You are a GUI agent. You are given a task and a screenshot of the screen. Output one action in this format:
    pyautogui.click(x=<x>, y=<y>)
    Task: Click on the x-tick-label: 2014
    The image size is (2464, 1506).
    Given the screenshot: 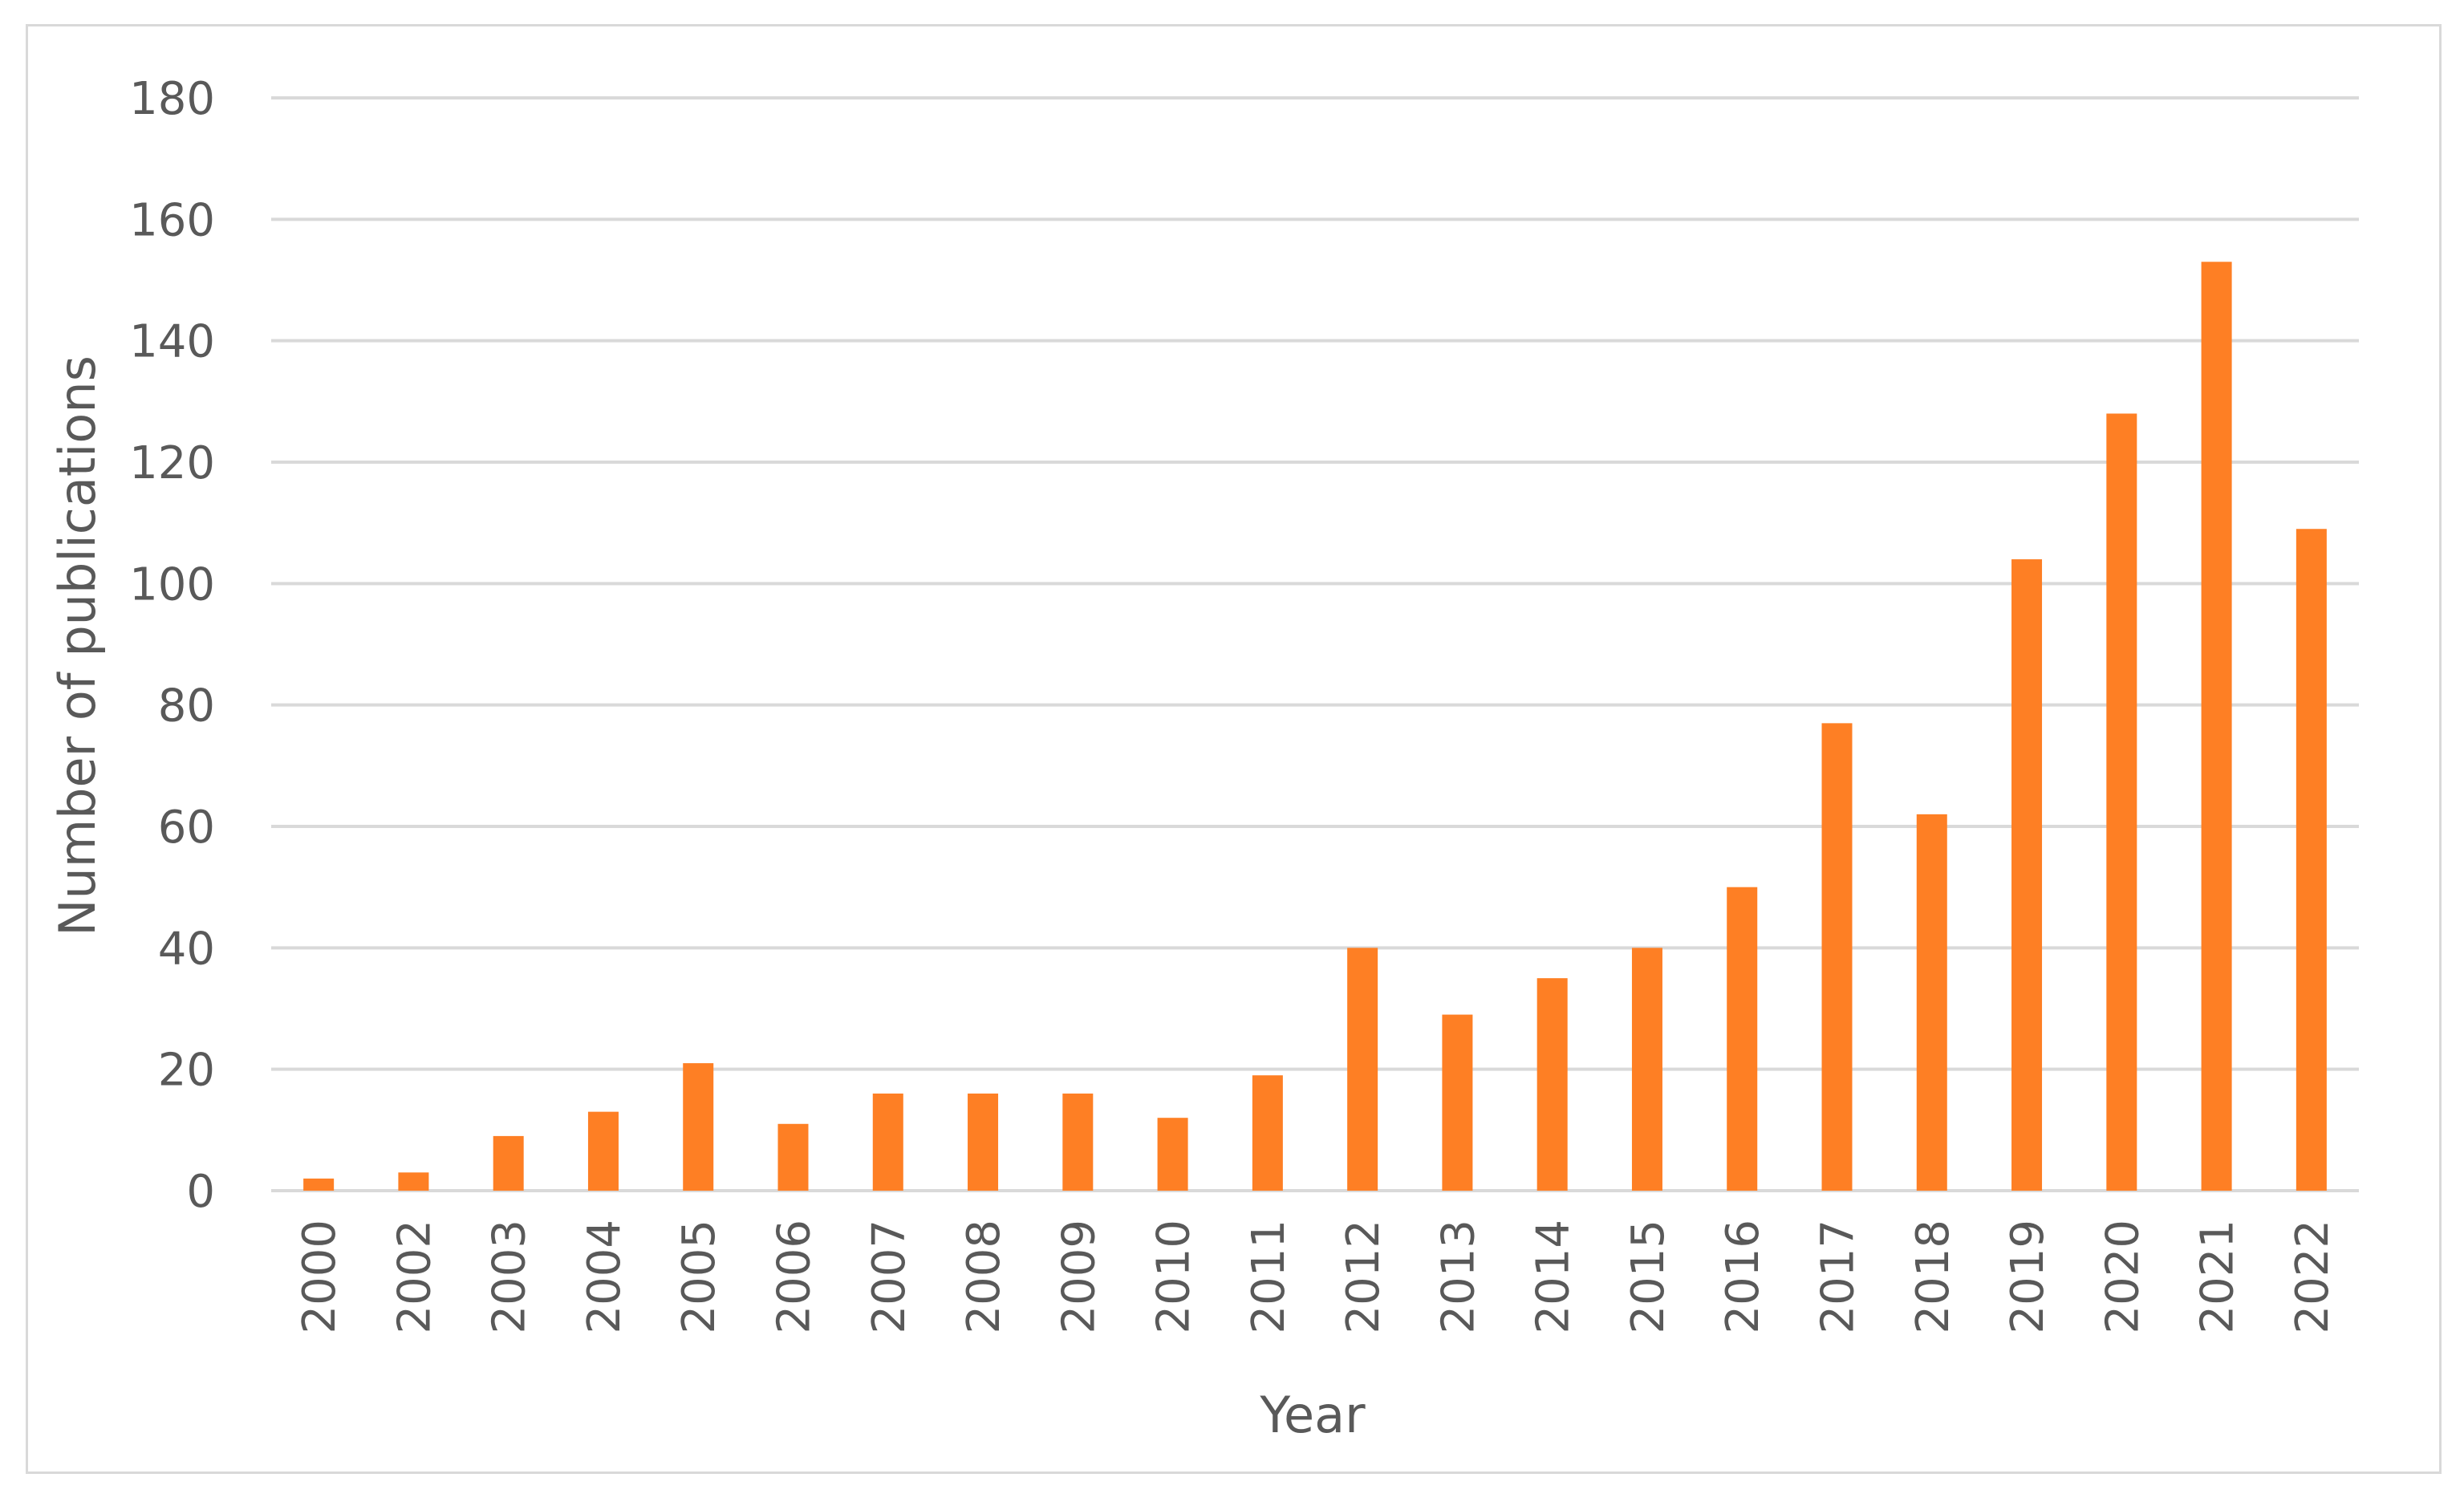 What is the action you would take?
    pyautogui.click(x=1554, y=1277)
    